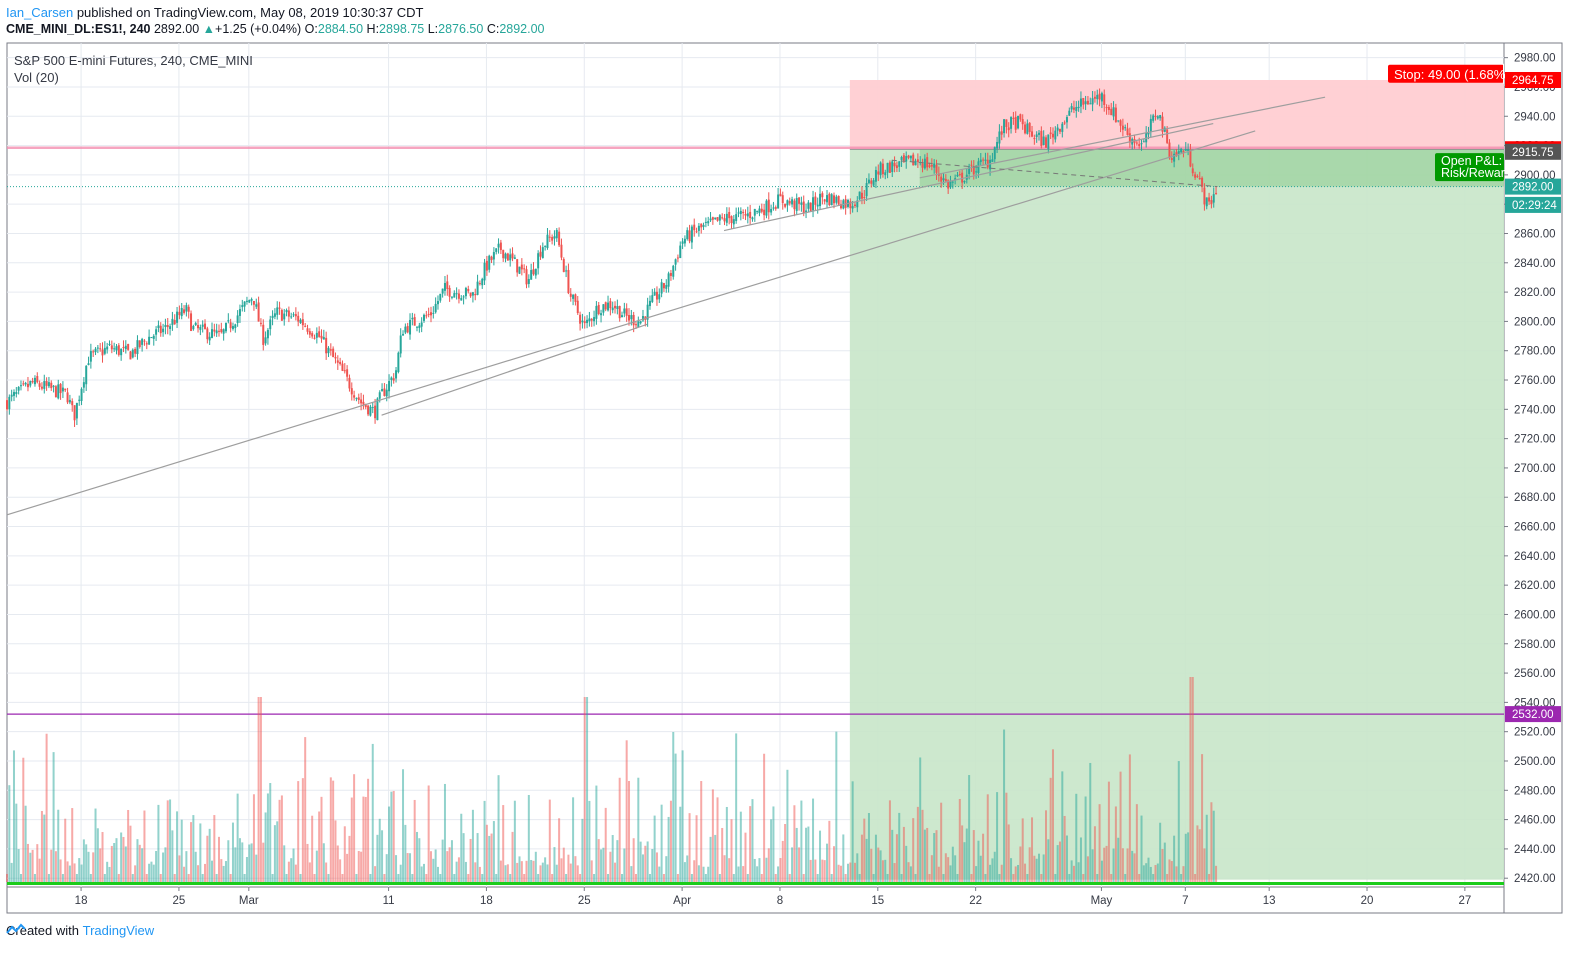 This screenshot has width=1590, height=962. I want to click on price-axis-badge, so click(1533, 79).